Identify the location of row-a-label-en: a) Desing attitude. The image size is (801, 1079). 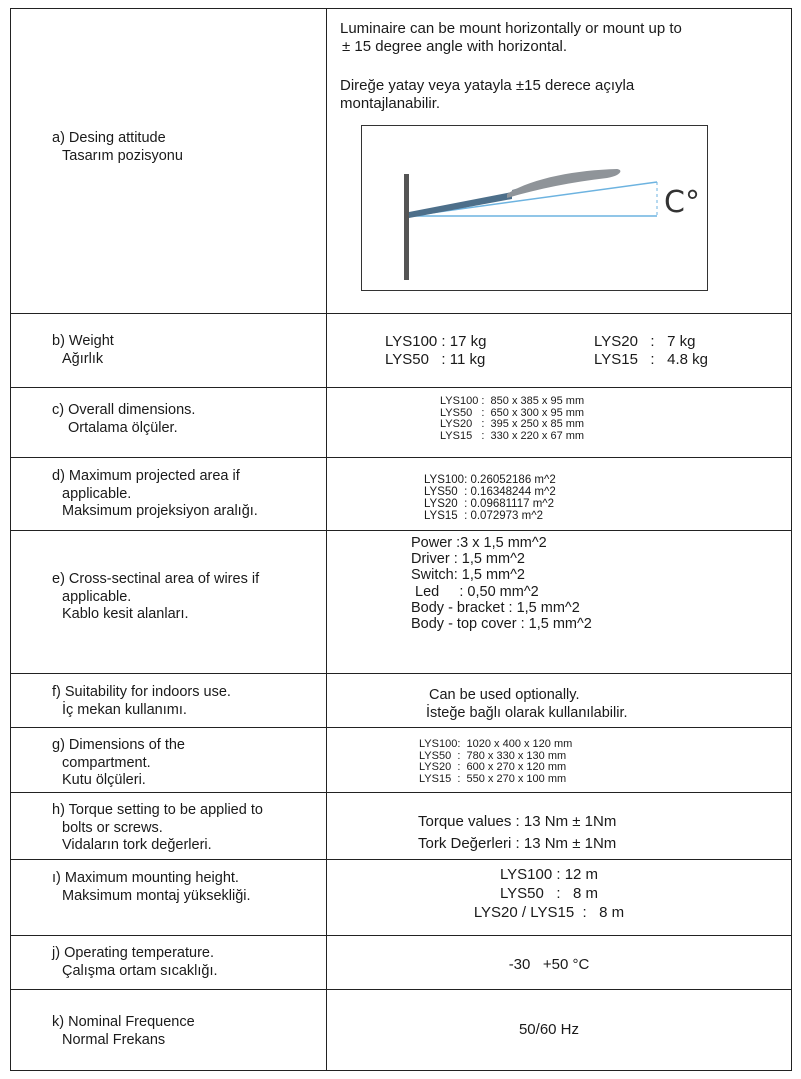
(109, 138).